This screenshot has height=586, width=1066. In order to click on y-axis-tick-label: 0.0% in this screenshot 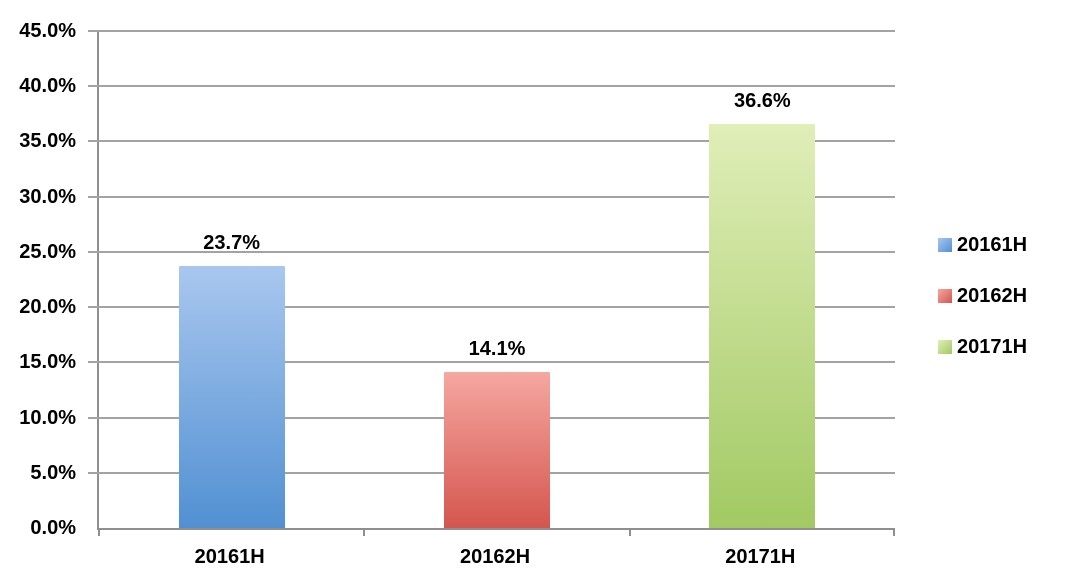, I will do `click(53, 528)`.